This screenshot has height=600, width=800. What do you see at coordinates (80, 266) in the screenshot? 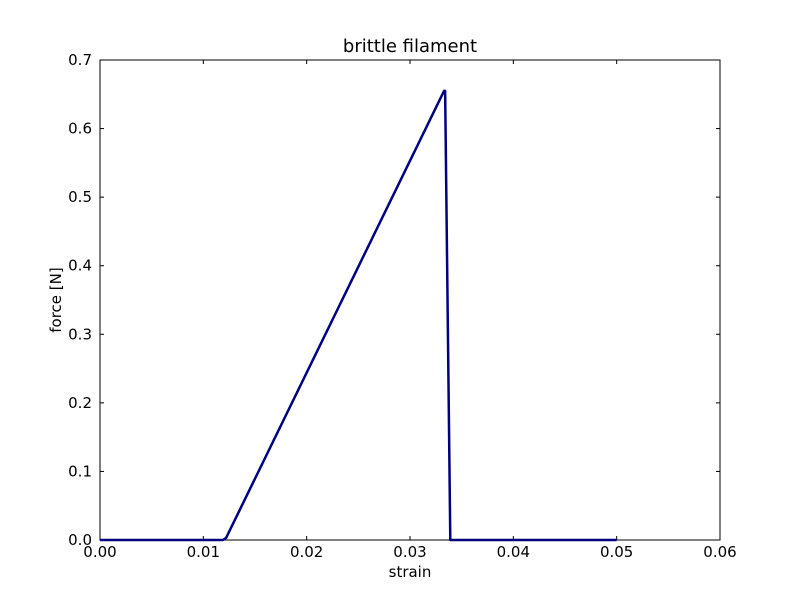
I see `y-tick-label: 0.4` at bounding box center [80, 266].